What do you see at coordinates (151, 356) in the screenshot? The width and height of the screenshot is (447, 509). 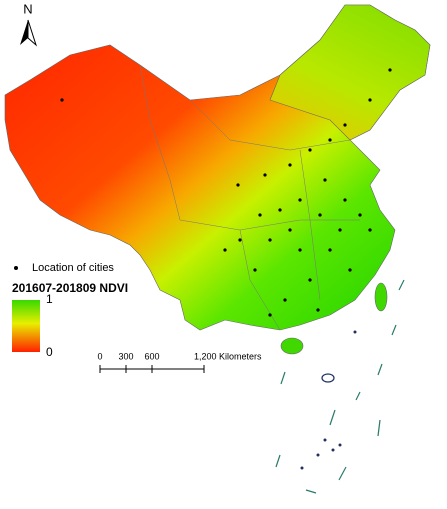 I see `scale-label: 600` at bounding box center [151, 356].